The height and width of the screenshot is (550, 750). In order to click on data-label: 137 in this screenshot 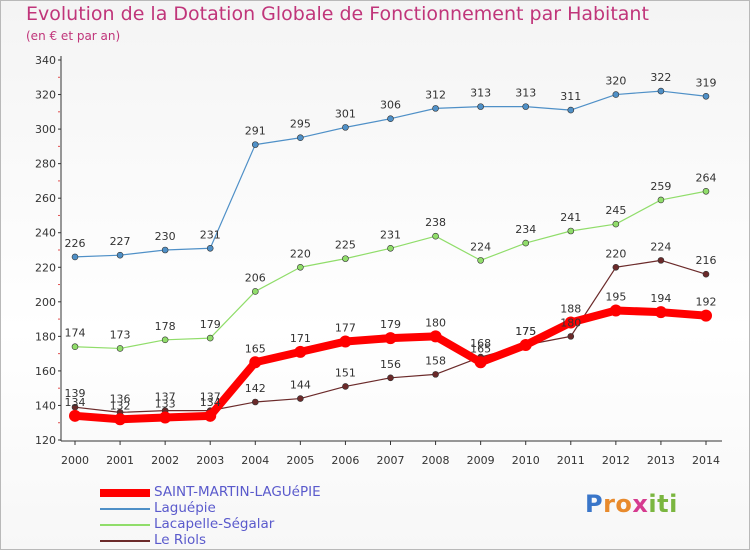, I will do `click(165, 397)`.